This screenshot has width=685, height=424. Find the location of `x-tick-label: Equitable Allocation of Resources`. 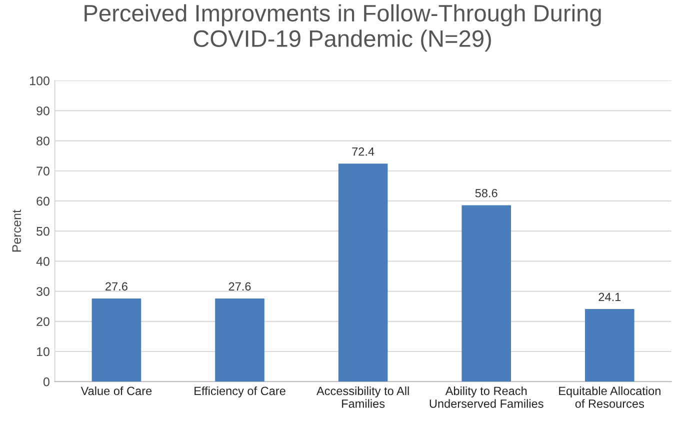

x-tick-label: Equitable Allocation of Resources is located at coordinates (609, 397).